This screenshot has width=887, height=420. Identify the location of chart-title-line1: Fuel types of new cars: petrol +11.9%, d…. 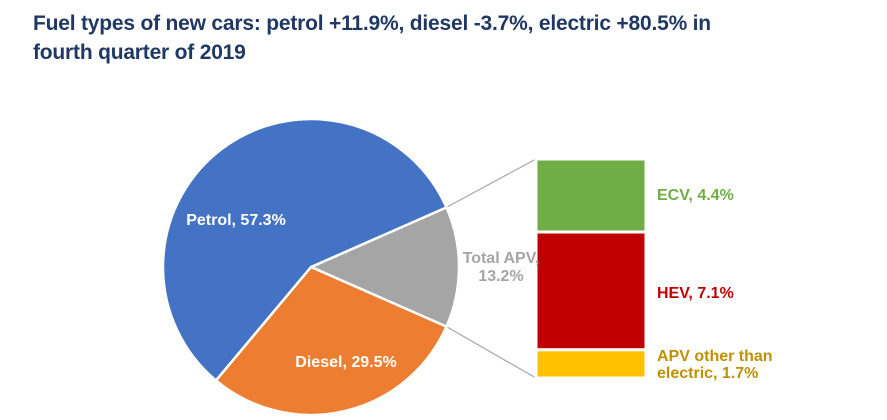
(372, 23).